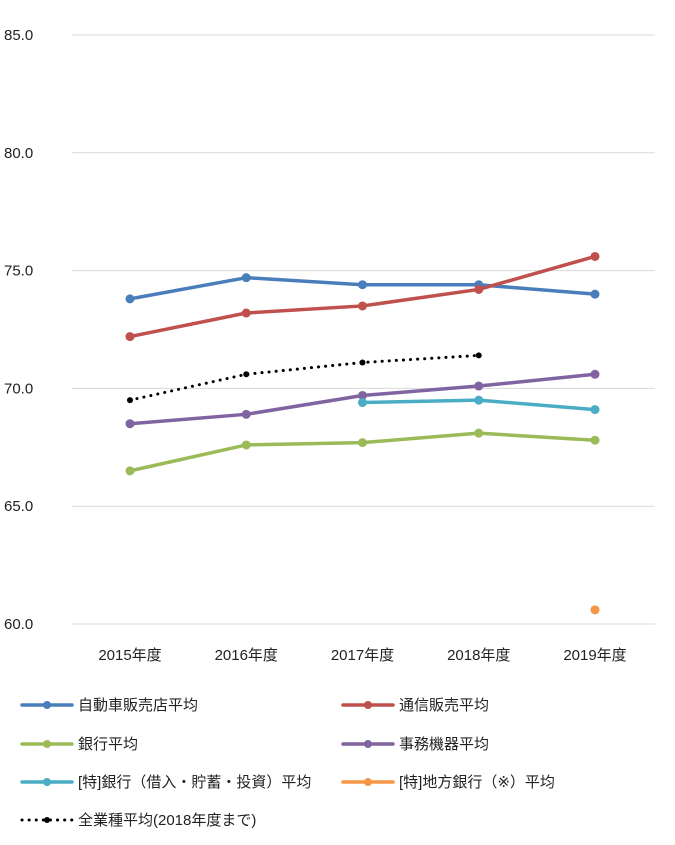  I want to click on legend-item: [特]銀行（借入・貯蓄・投資）平均, so click(165, 782).